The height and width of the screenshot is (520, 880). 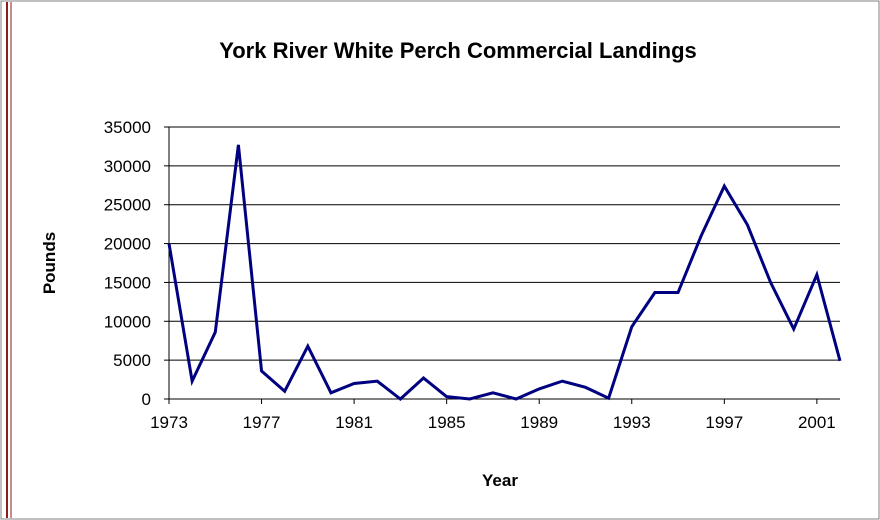 What do you see at coordinates (132, 360) in the screenshot?
I see `y-tick-label: 5000` at bounding box center [132, 360].